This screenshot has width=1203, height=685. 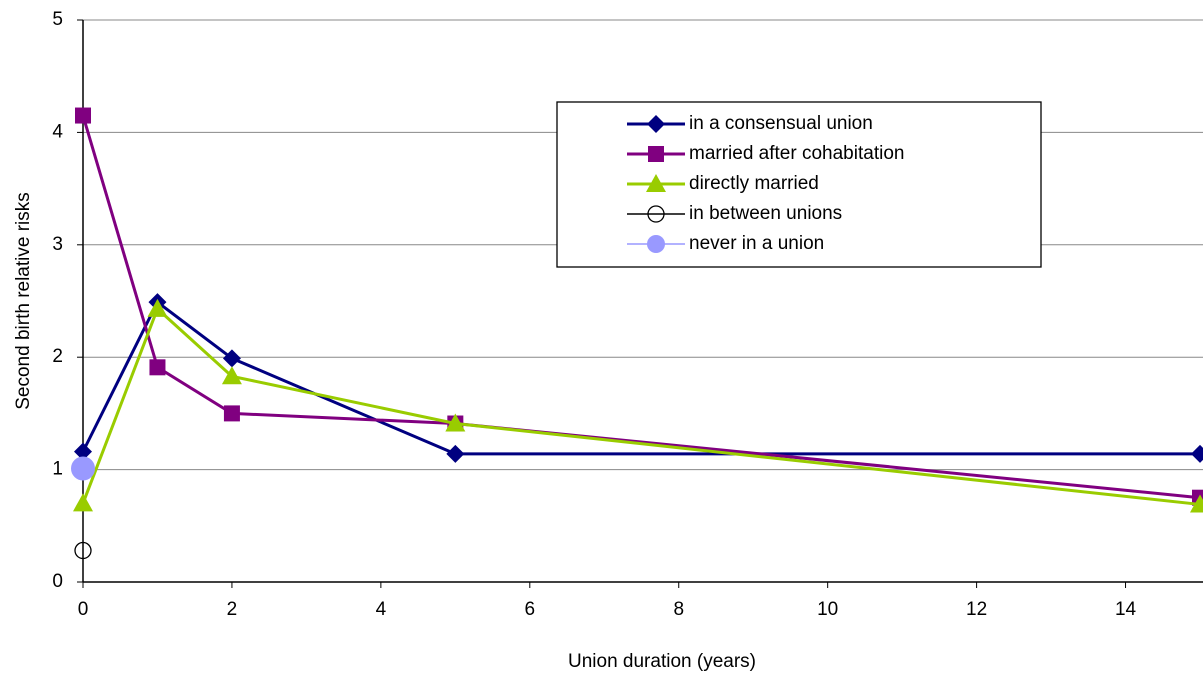 What do you see at coordinates (57, 356) in the screenshot?
I see `y-tick-label: 2` at bounding box center [57, 356].